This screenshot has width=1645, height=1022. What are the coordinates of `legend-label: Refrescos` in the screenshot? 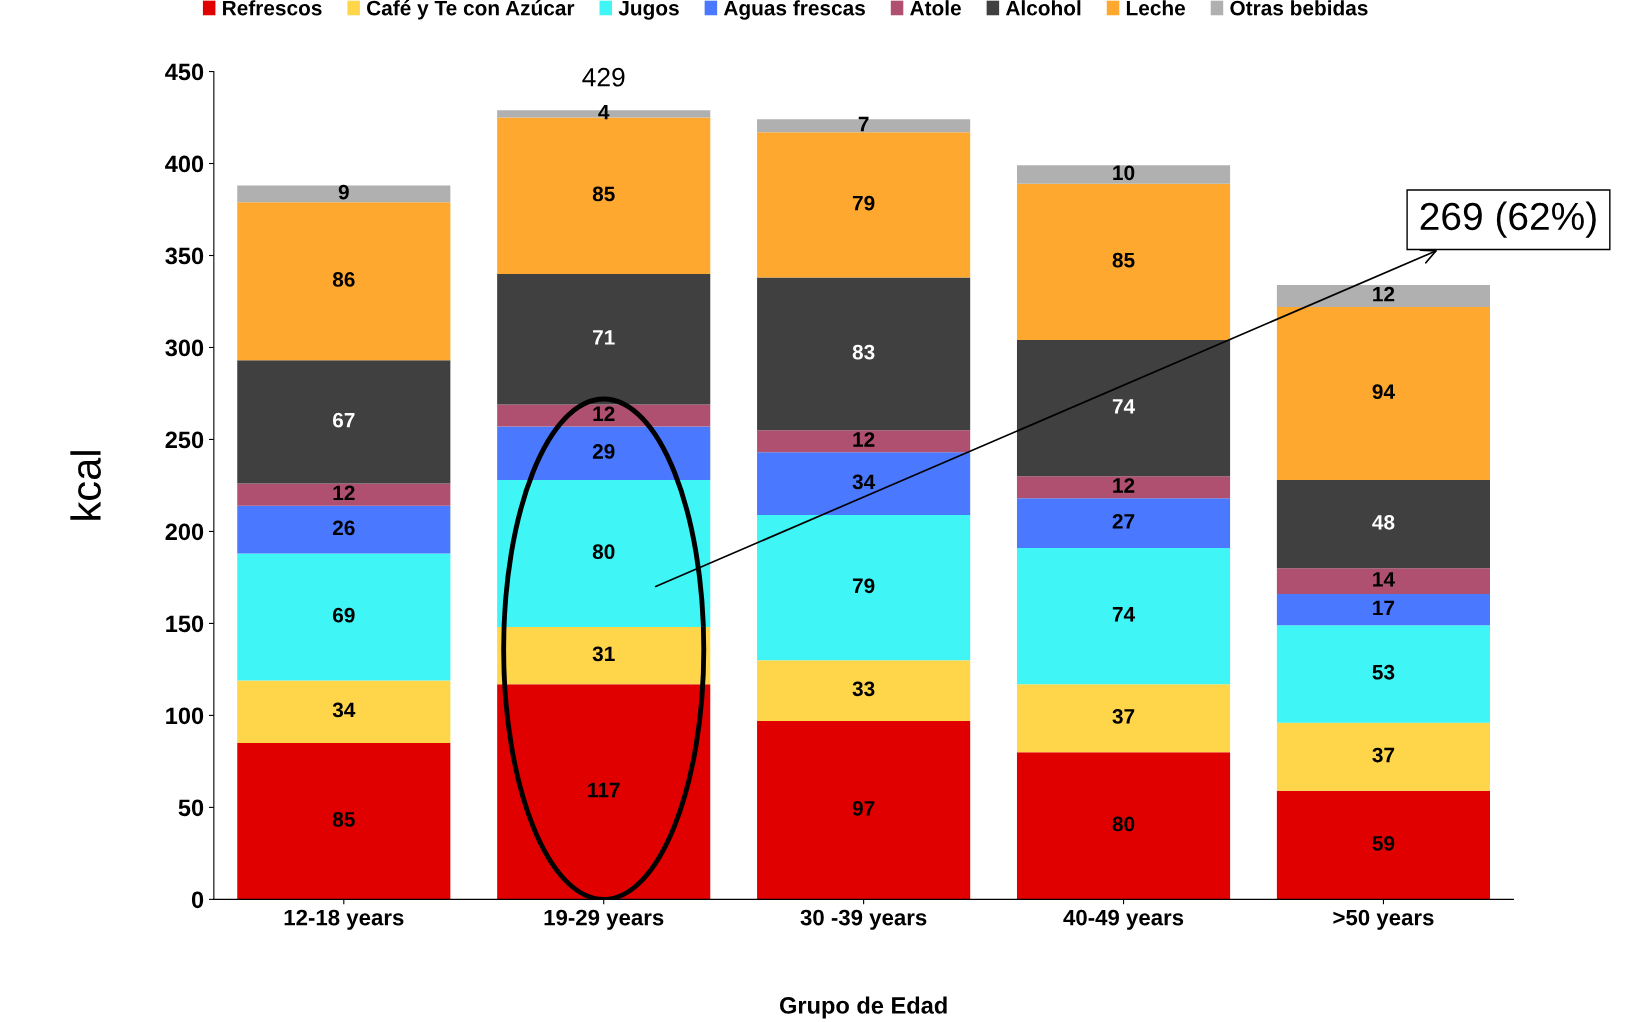 It's located at (272, 8).